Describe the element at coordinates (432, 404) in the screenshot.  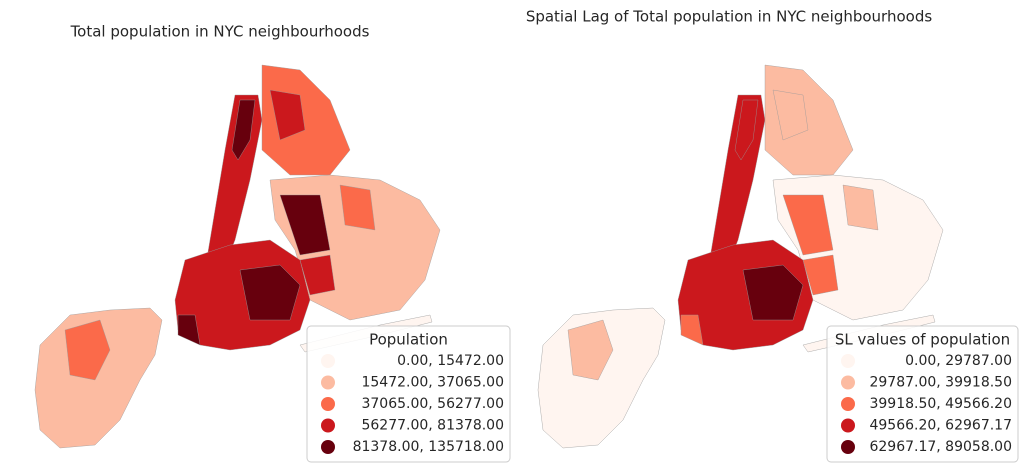
I see `legend-label: 37065.00, 56277.00` at that location.